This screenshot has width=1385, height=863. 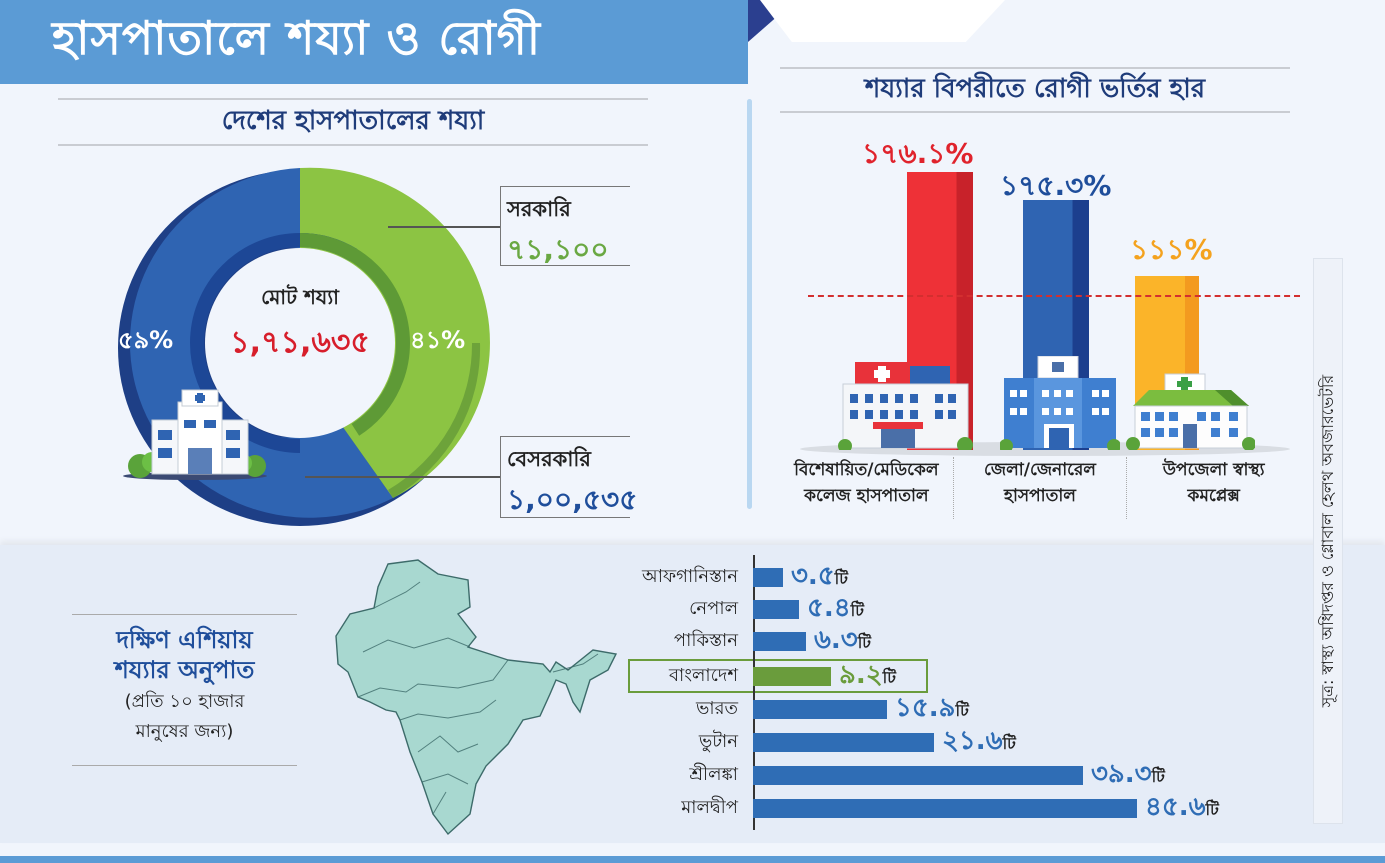 What do you see at coordinates (353, 122) in the screenshot?
I see `donut-section-title: দেশের হাসপাতালের শয্যা` at bounding box center [353, 122].